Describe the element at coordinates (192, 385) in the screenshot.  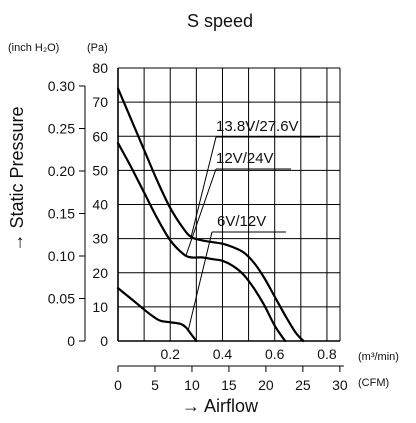
I see `x-tick-label-cfm: 10` at that location.